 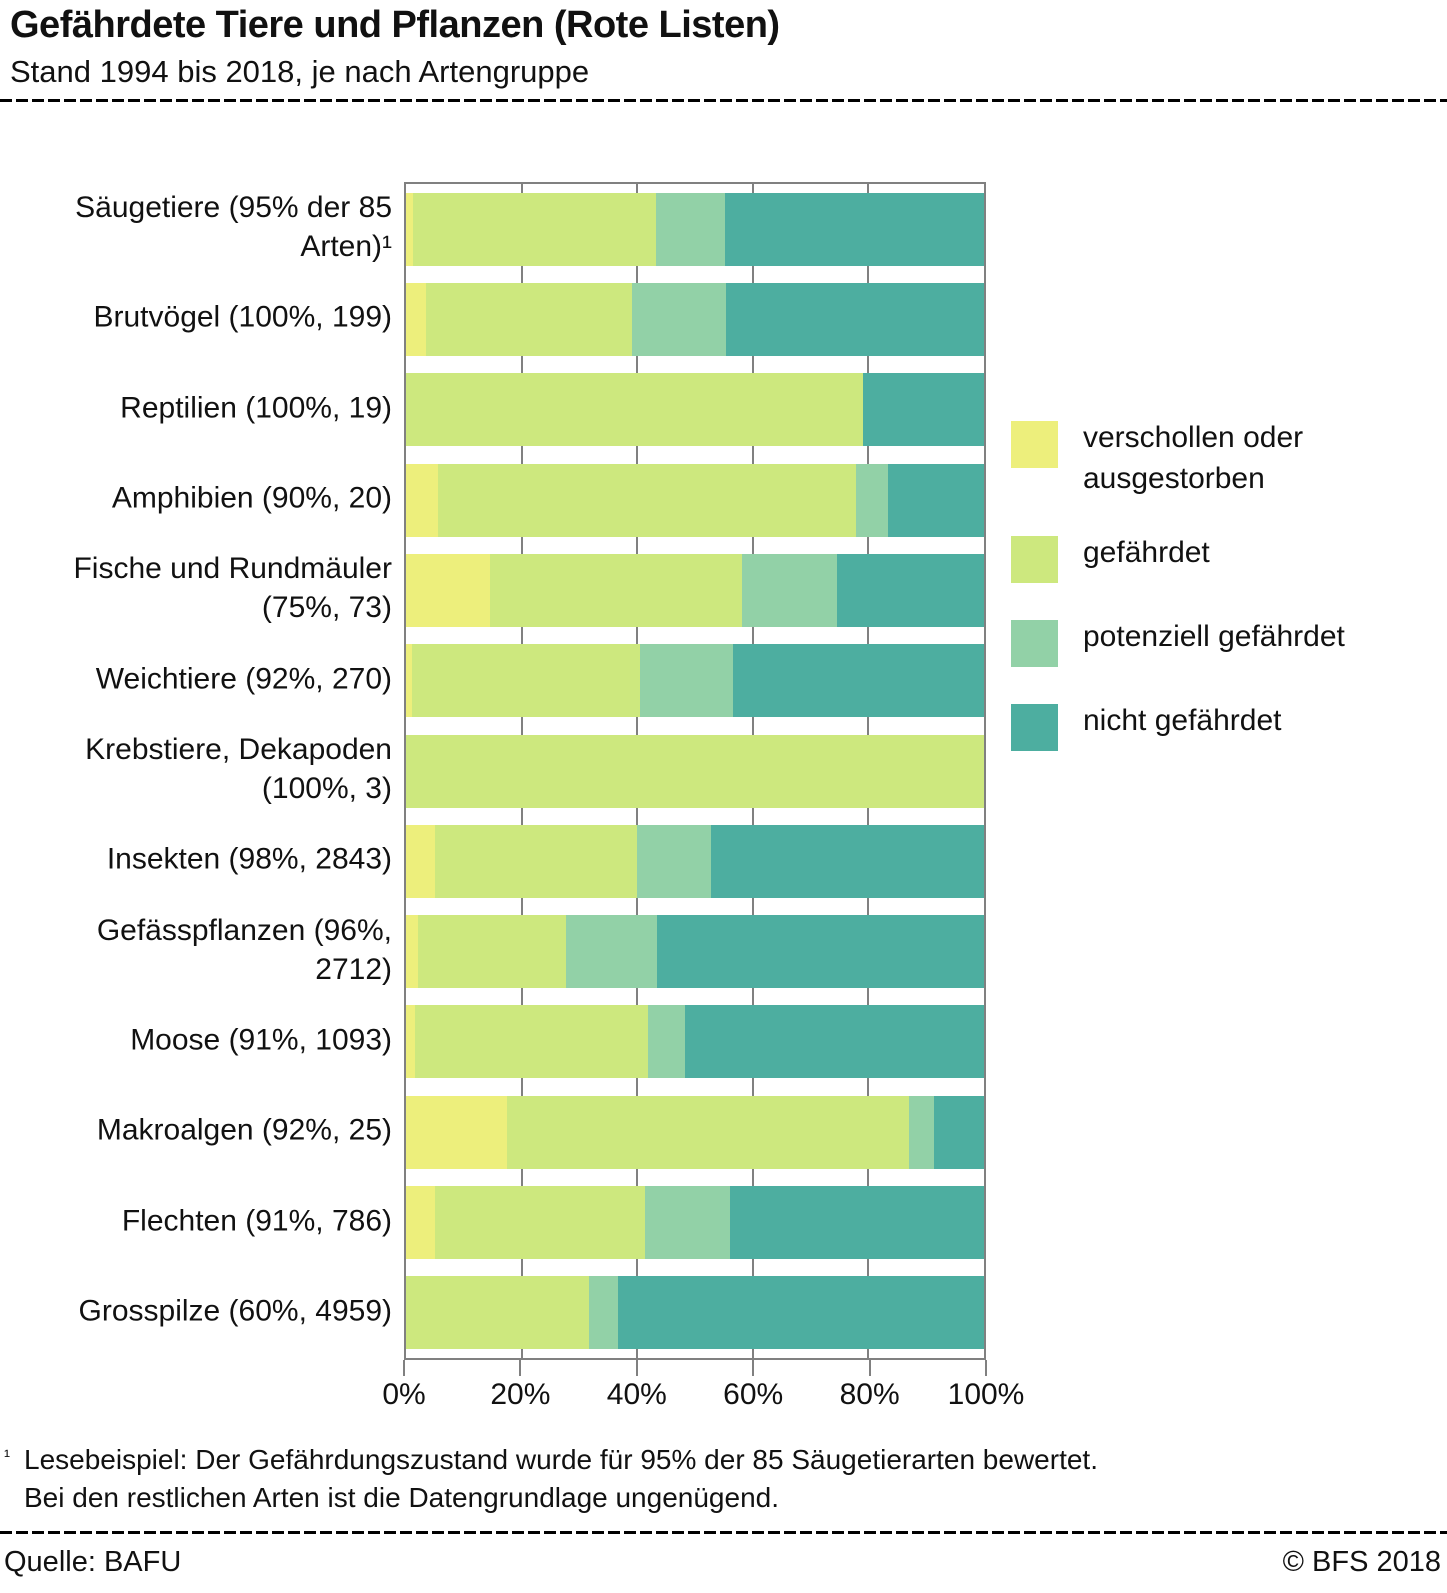 What do you see at coordinates (232, 588) in the screenshot?
I see `category-label: Fische und Rundmäuler (75%, 73)` at bounding box center [232, 588].